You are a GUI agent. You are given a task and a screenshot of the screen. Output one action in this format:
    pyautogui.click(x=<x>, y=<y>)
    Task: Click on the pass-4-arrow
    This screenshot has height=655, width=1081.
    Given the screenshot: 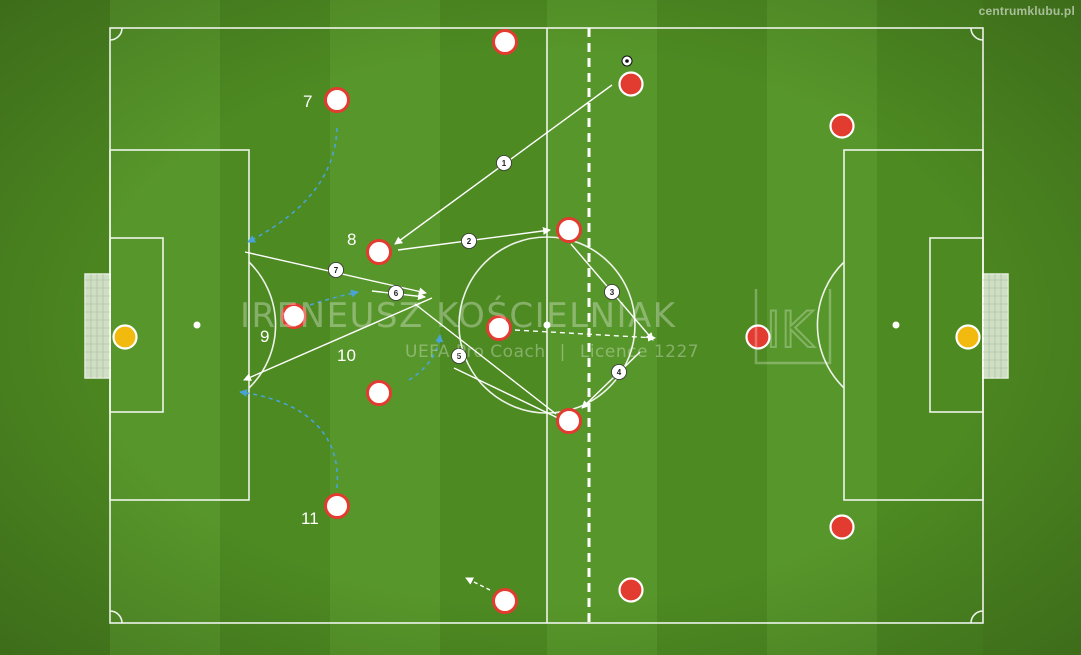 What is the action you would take?
    pyautogui.click(x=611, y=380)
    